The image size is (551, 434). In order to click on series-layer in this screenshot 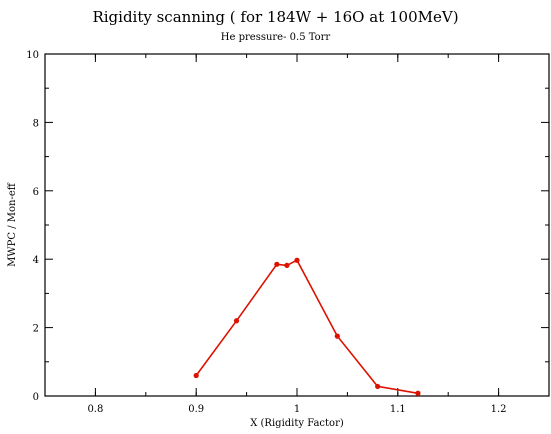, I will do `click(307, 326)`.